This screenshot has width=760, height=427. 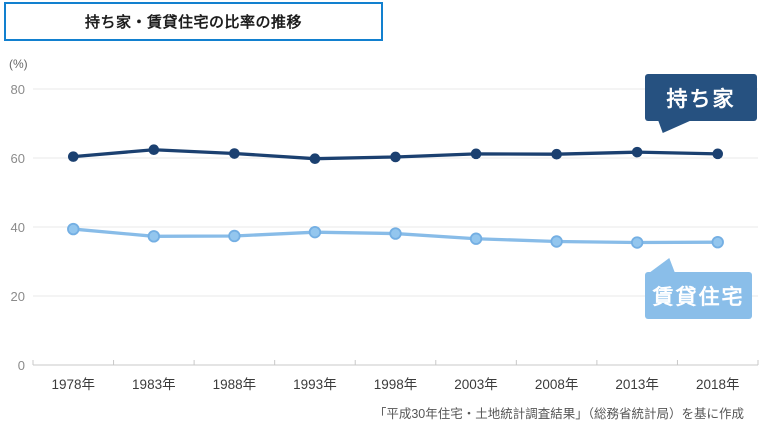 I want to click on owner-series-callout: 持ち家, so click(x=701, y=97).